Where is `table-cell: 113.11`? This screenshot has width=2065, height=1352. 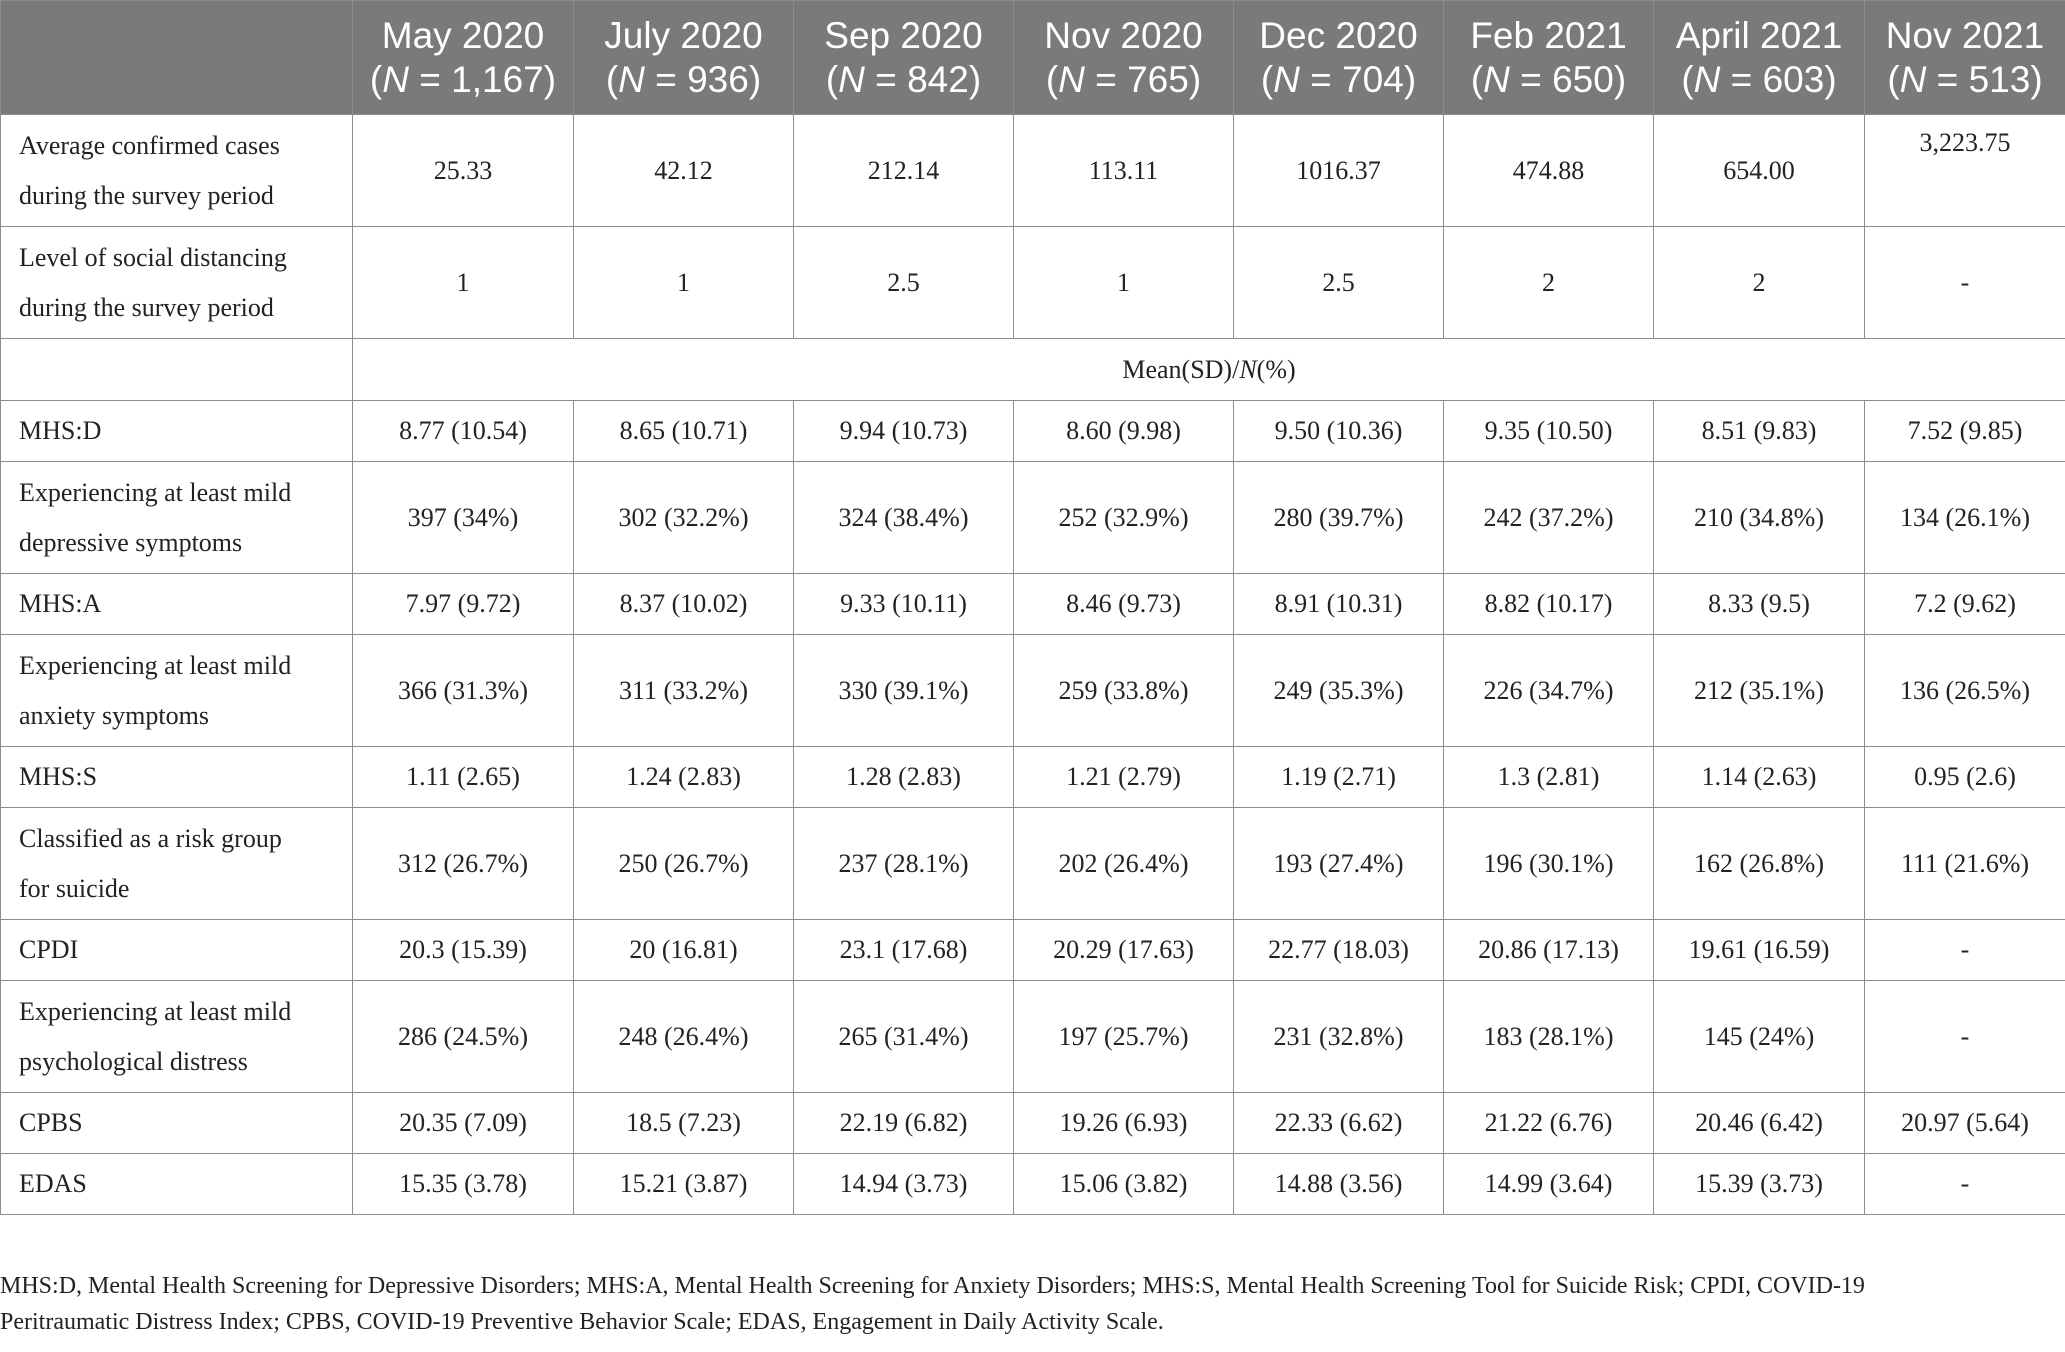
table-cell: 113.11 is located at coordinates (1123, 170).